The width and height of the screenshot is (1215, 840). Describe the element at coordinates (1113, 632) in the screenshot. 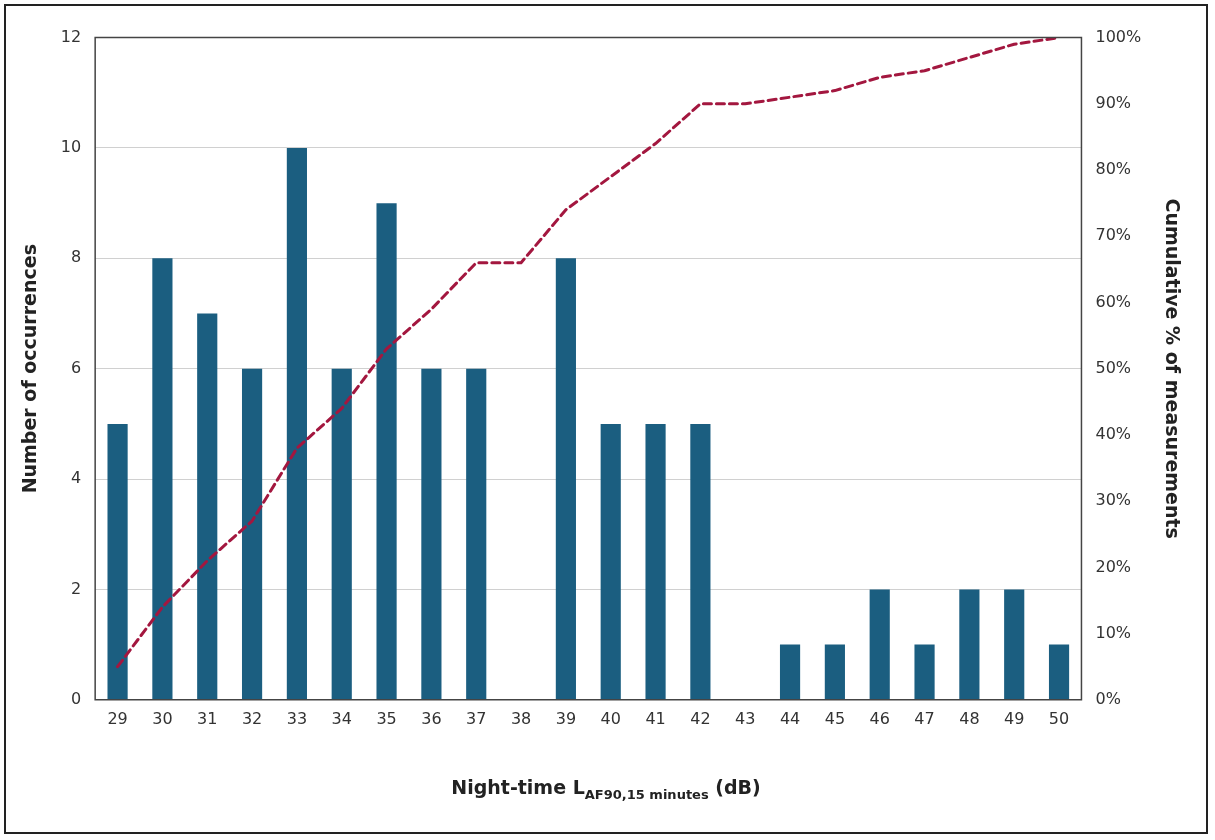

I see `y2-tick-label: 10%` at that location.